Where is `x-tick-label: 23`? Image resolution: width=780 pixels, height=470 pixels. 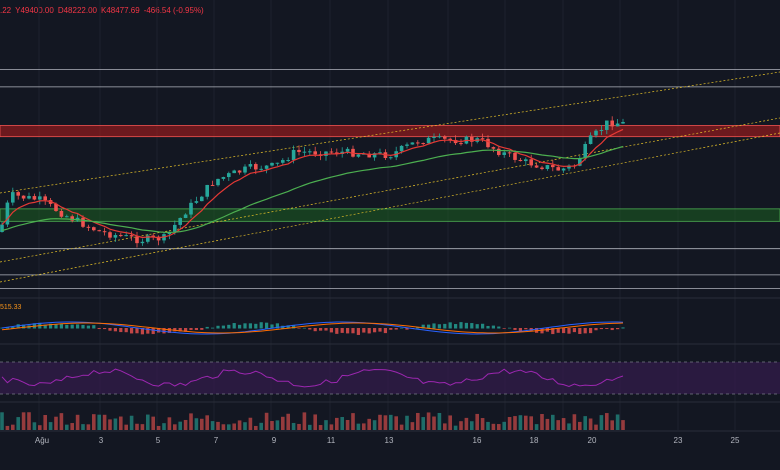 x-tick-label: 23 is located at coordinates (678, 440).